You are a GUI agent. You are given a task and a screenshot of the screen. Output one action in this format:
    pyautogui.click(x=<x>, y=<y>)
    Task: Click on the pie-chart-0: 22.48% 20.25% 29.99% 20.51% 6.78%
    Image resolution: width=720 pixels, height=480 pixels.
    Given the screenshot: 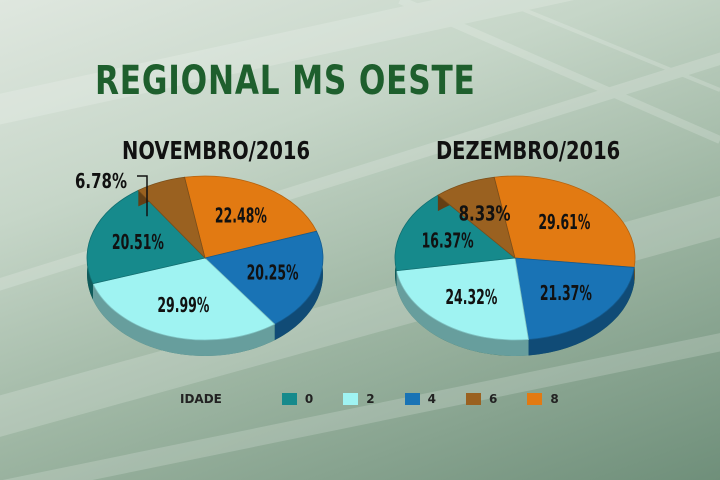 What is the action you would take?
    pyautogui.click(x=199, y=262)
    